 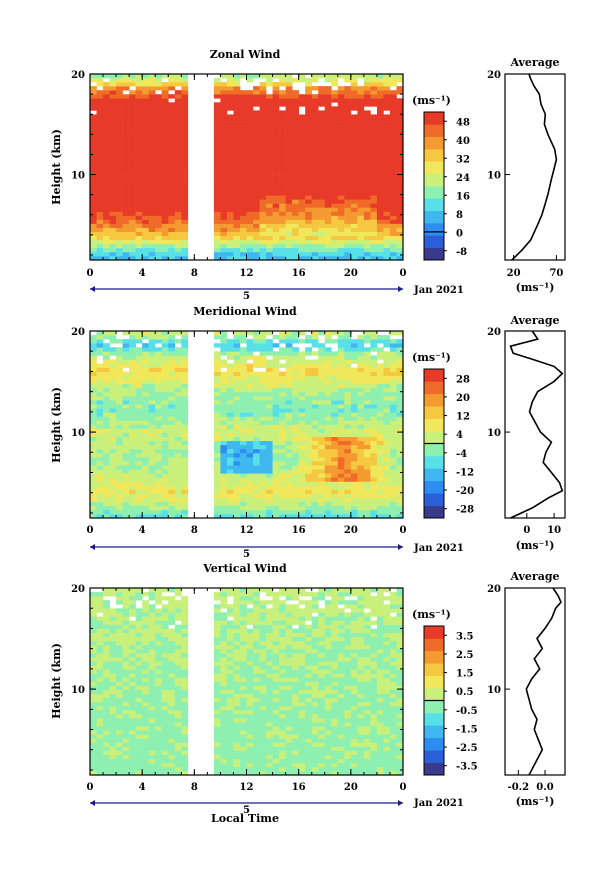 I want to click on colorbar-segment, so click(x=434, y=487).